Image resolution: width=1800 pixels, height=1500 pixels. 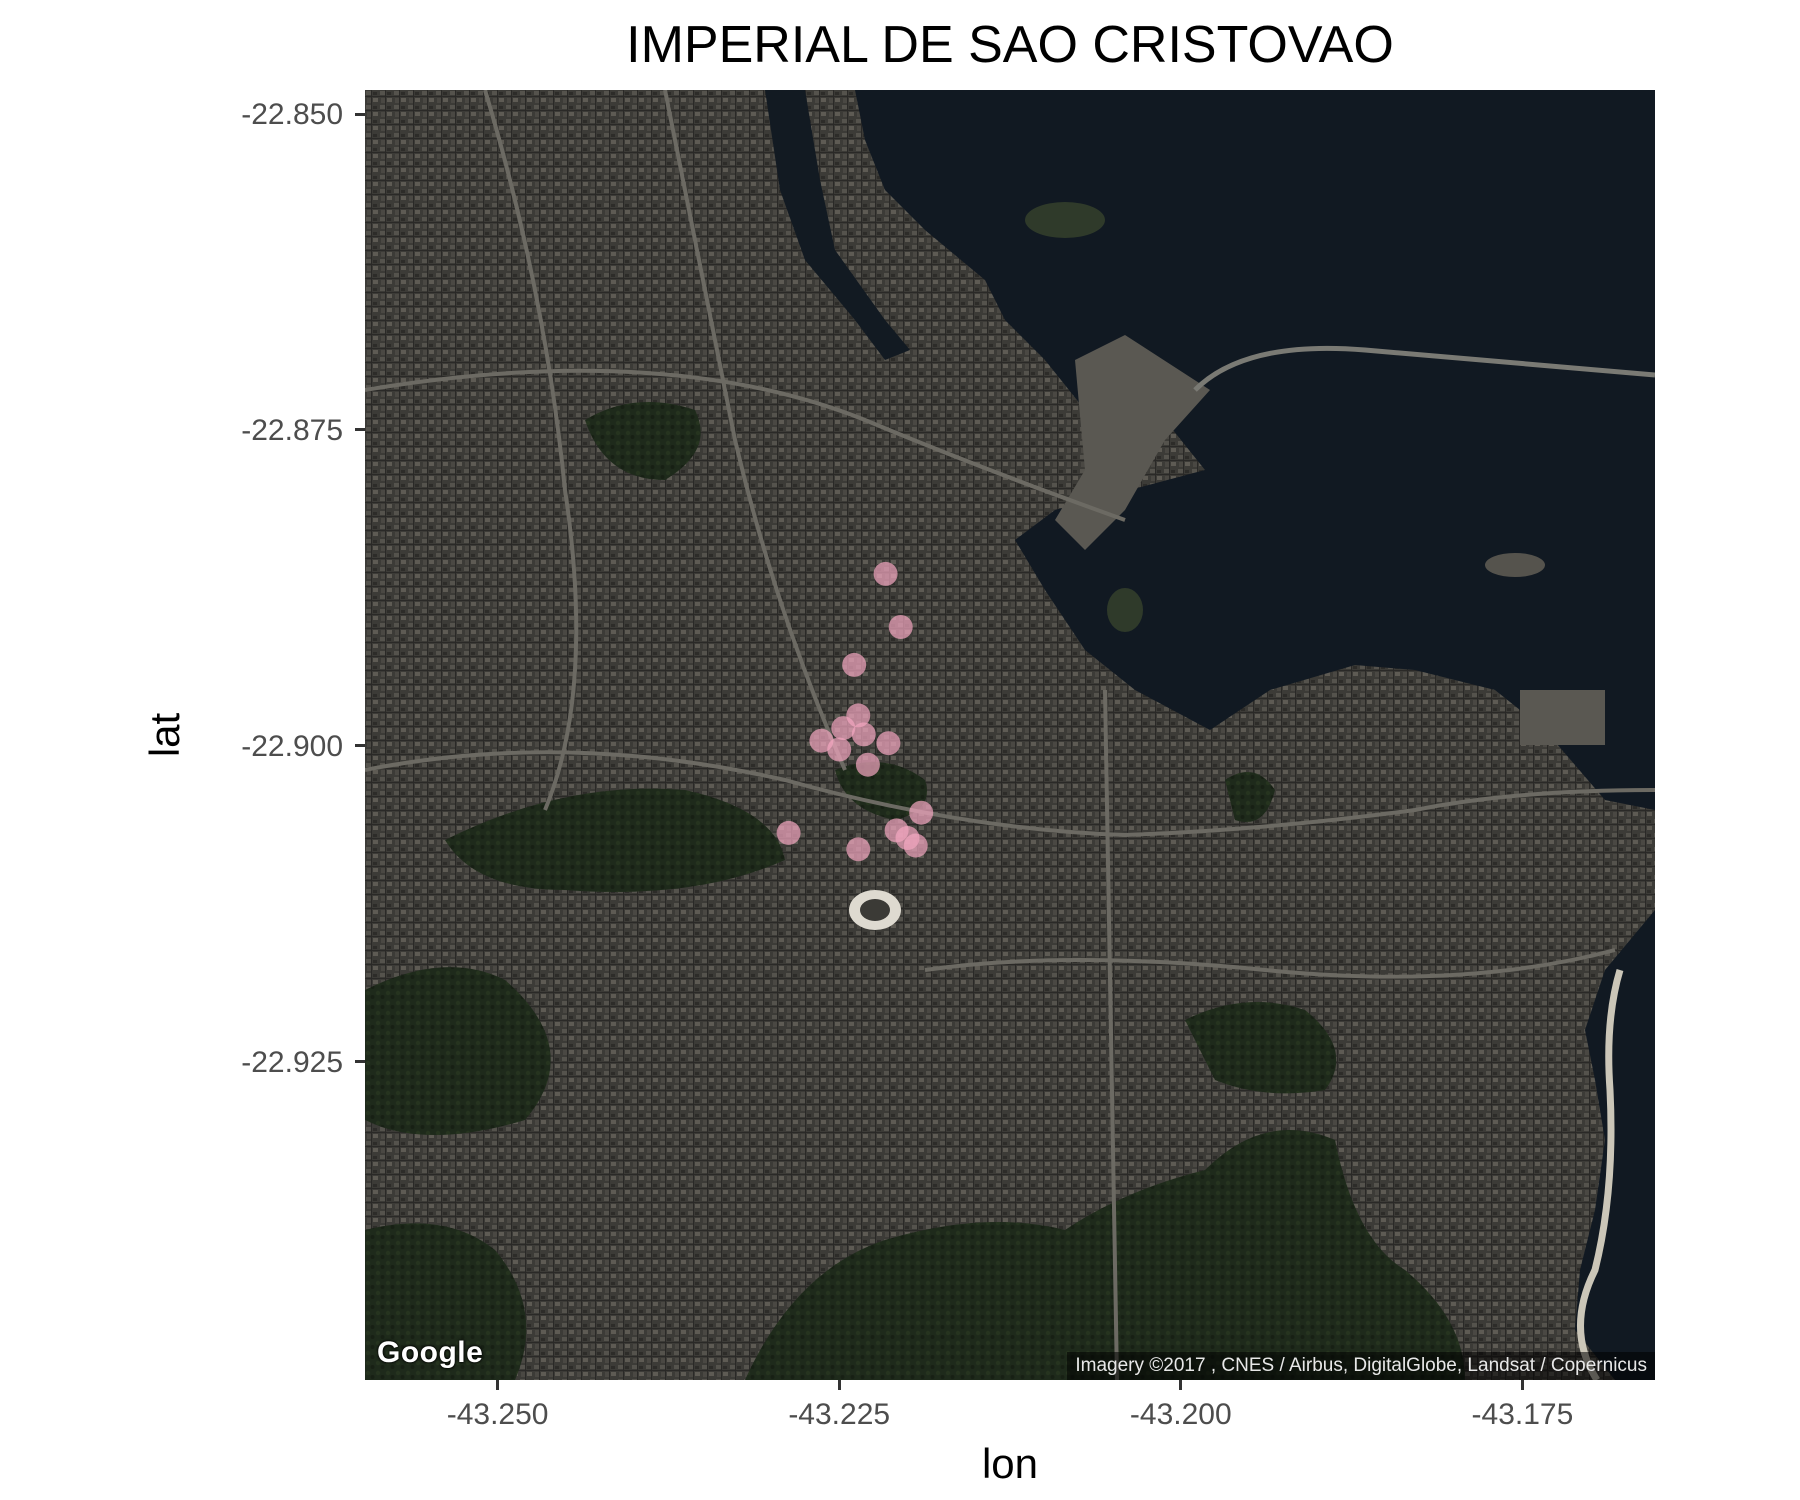 I want to click on x-axis-title: lon, so click(x=1010, y=1463).